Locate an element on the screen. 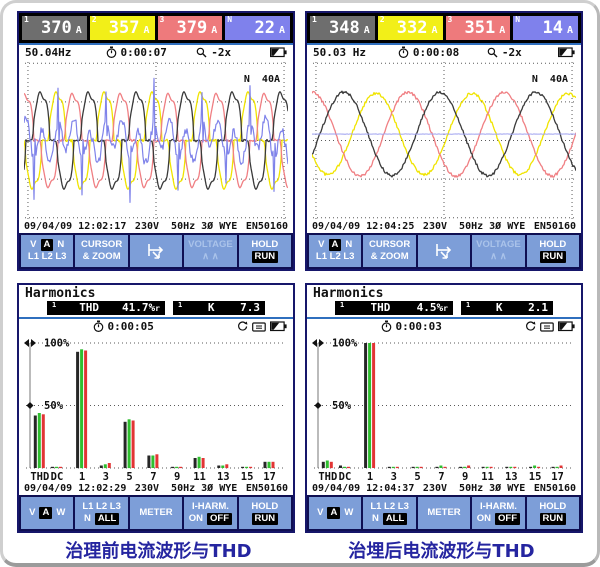  reading-l3-value: 379 is located at coordinates (192, 28).